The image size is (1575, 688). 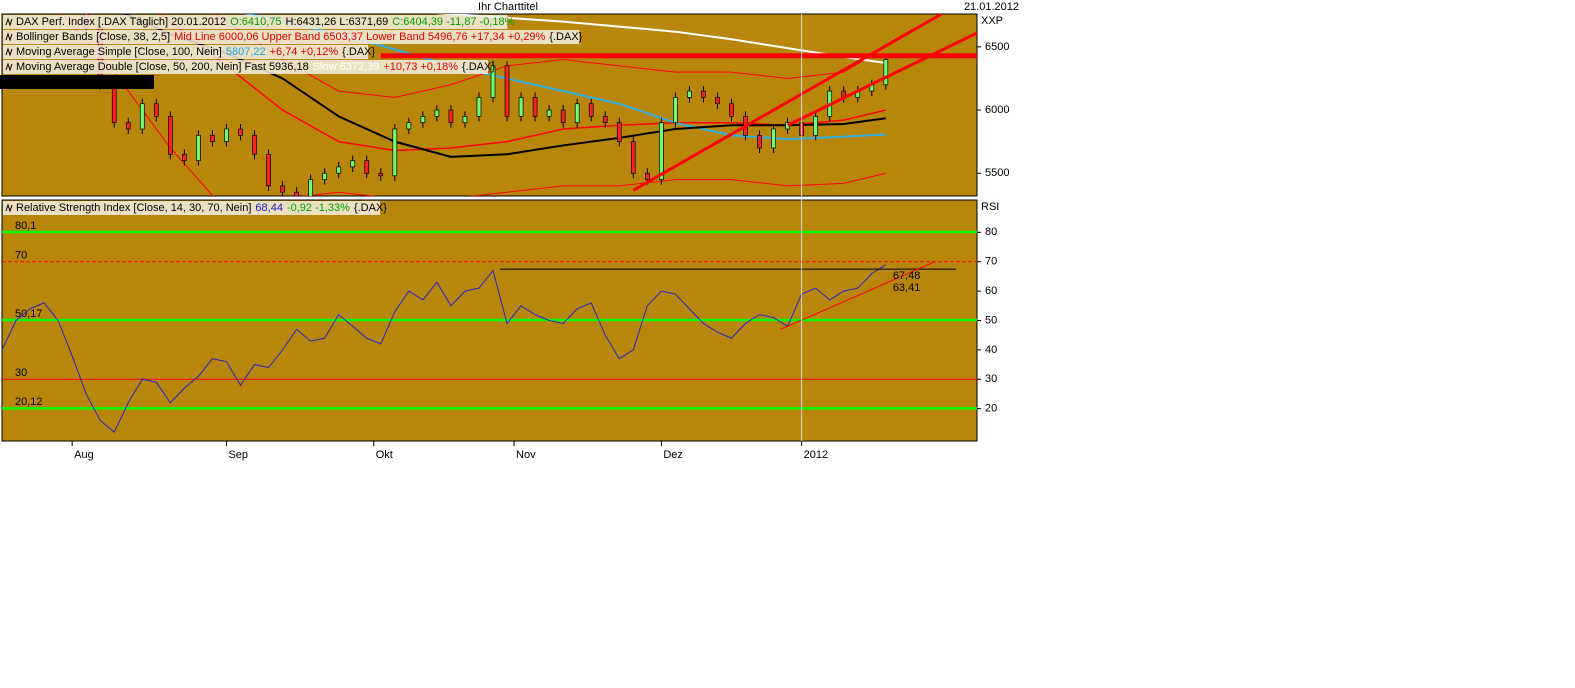 I want to click on legend-segment: C:6404,39 -11,87 -0,18%, so click(x=453, y=22).